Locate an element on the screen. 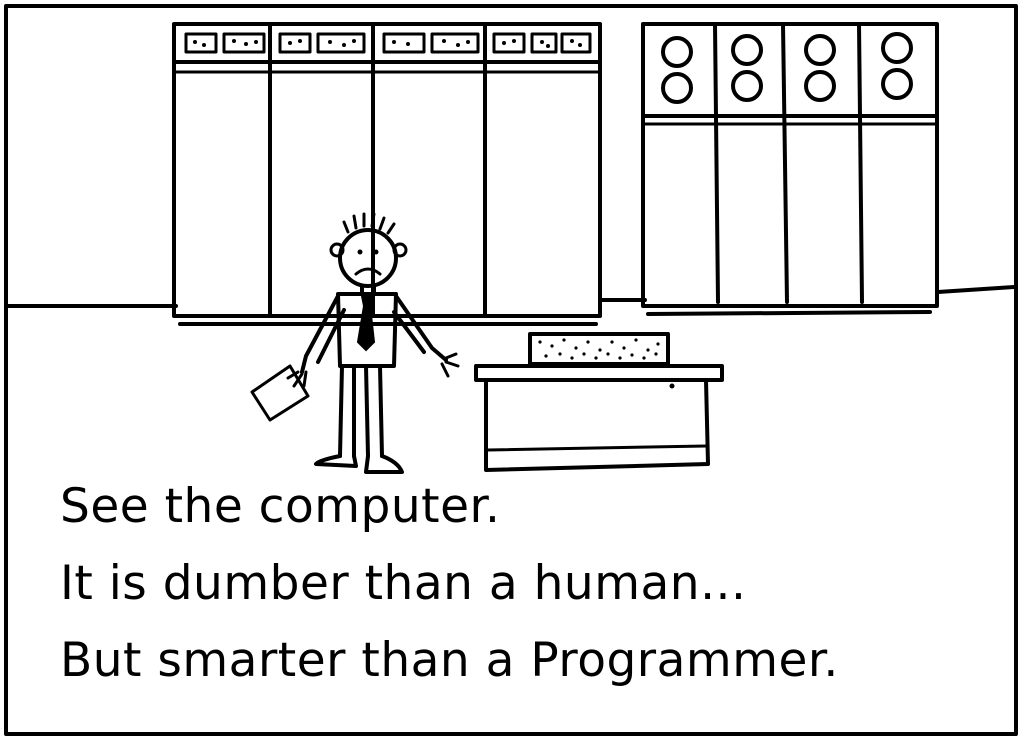  printout-icon is located at coordinates (599, 349).